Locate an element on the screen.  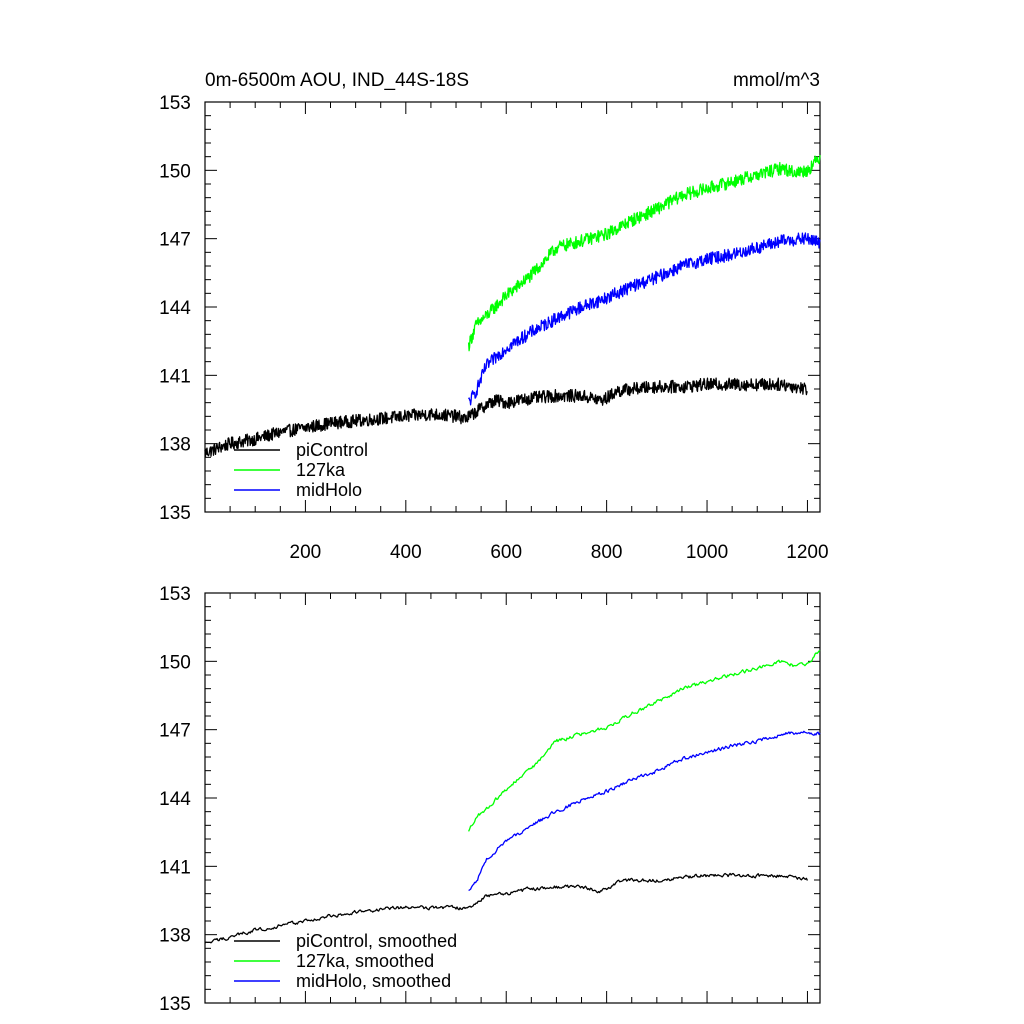
series-line-picontrol-smoothed is located at coordinates (506, 908).